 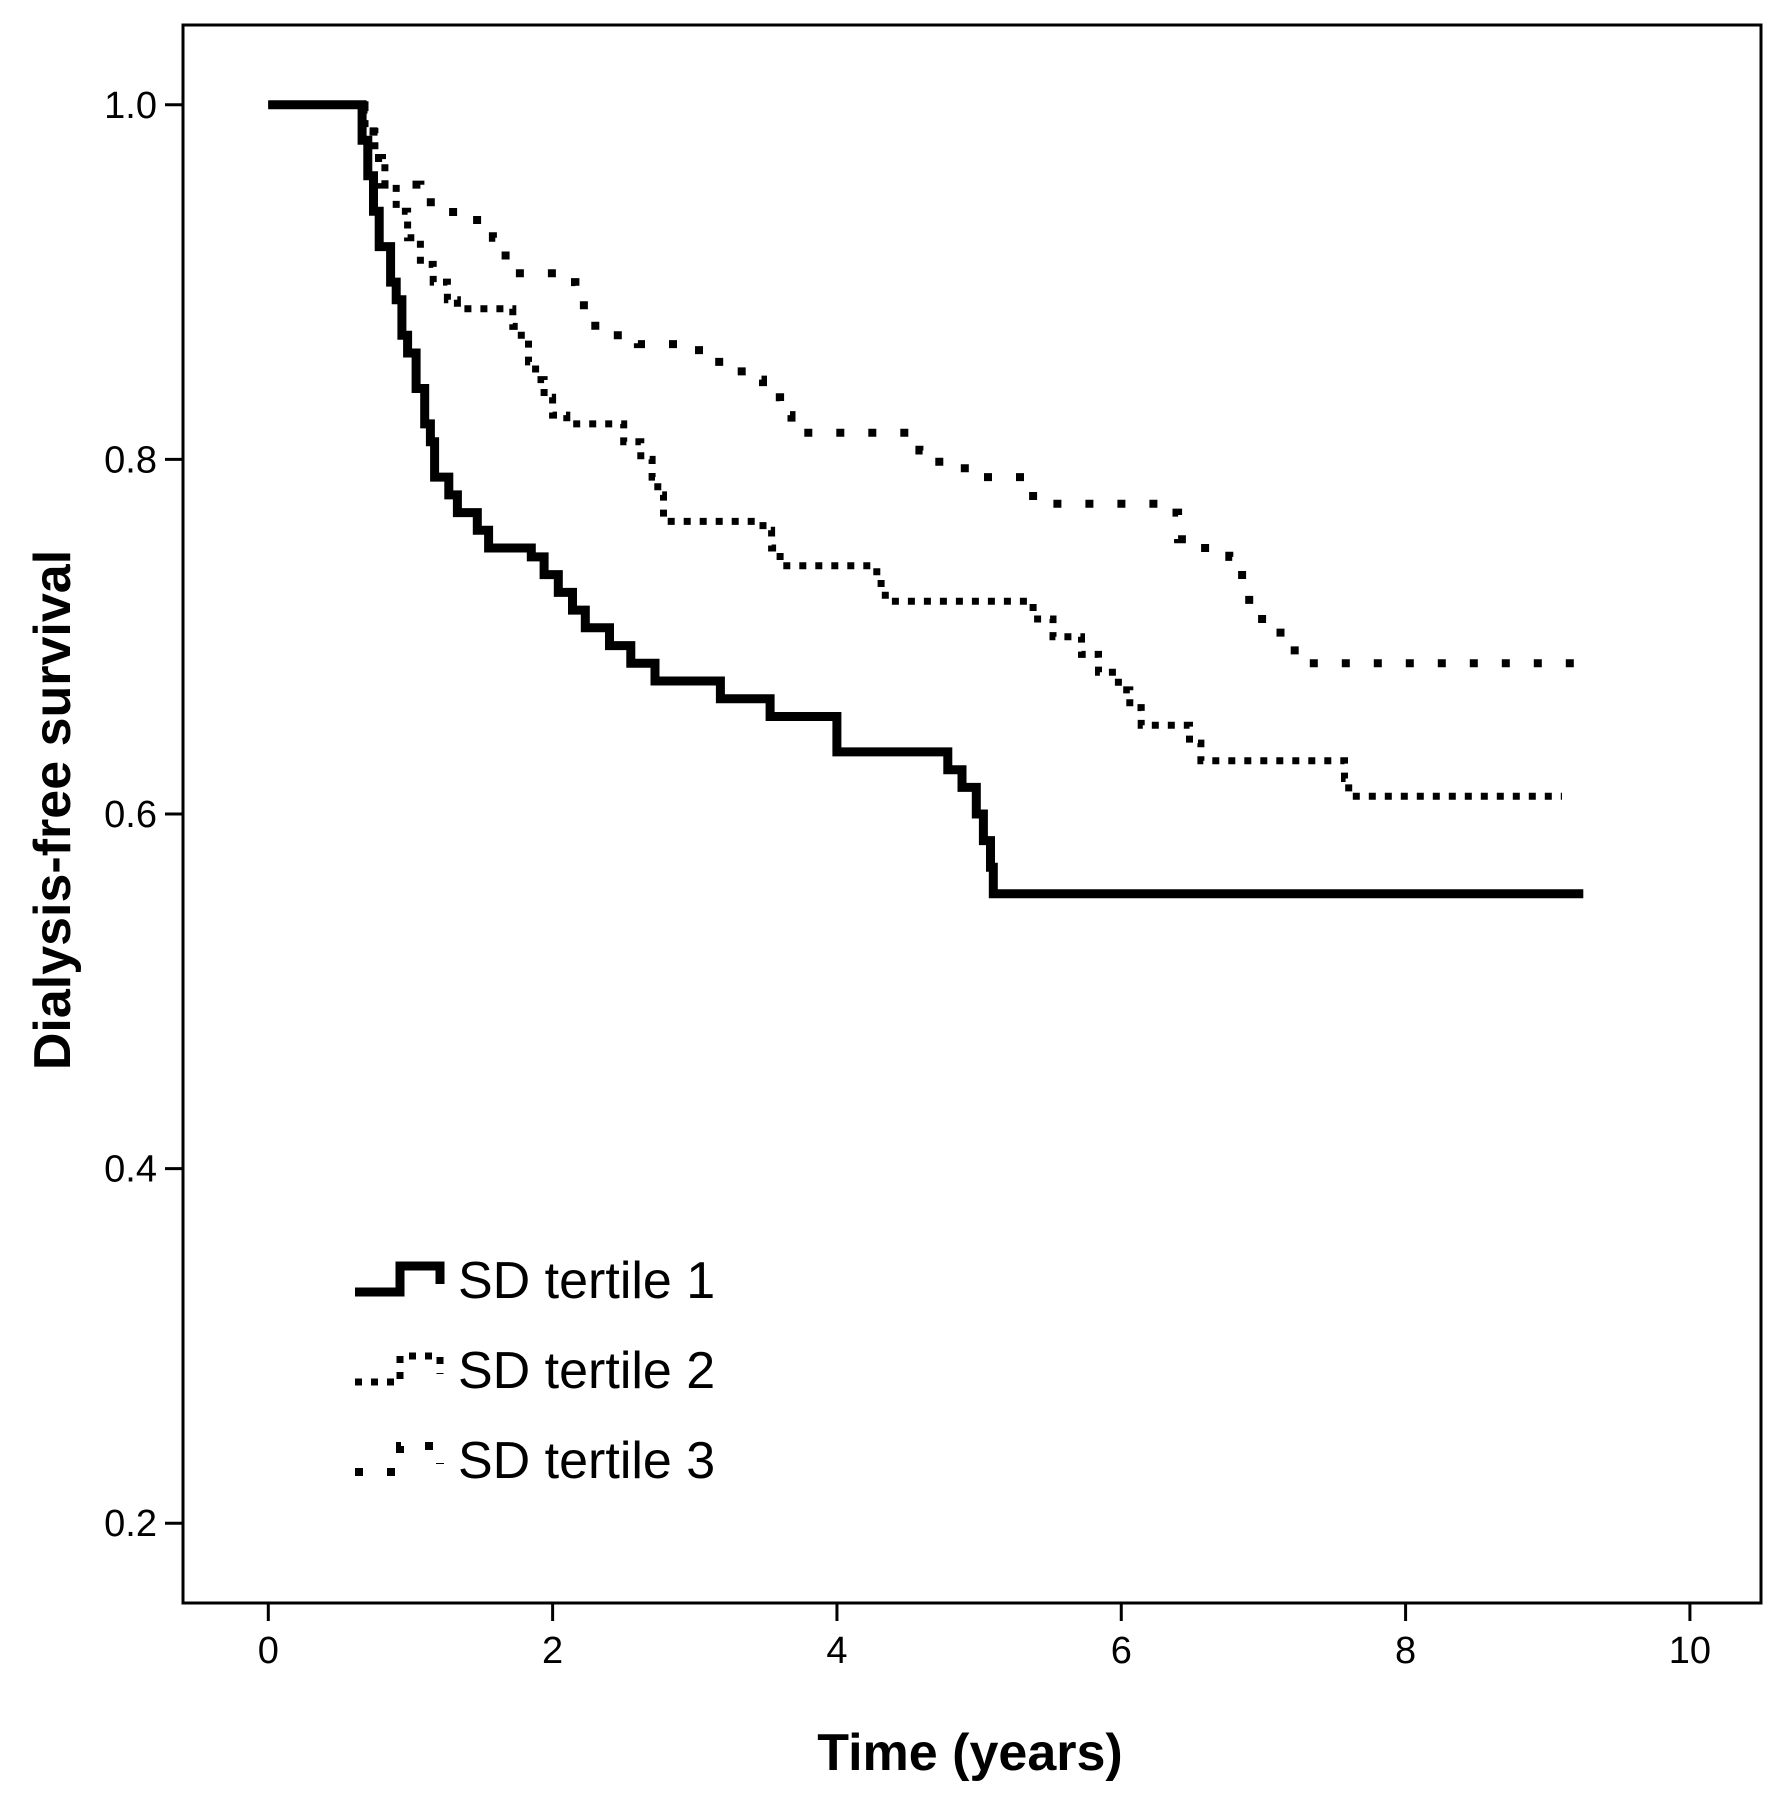 I want to click on y-axis-title: Dialysis-free survival, so click(x=53, y=810).